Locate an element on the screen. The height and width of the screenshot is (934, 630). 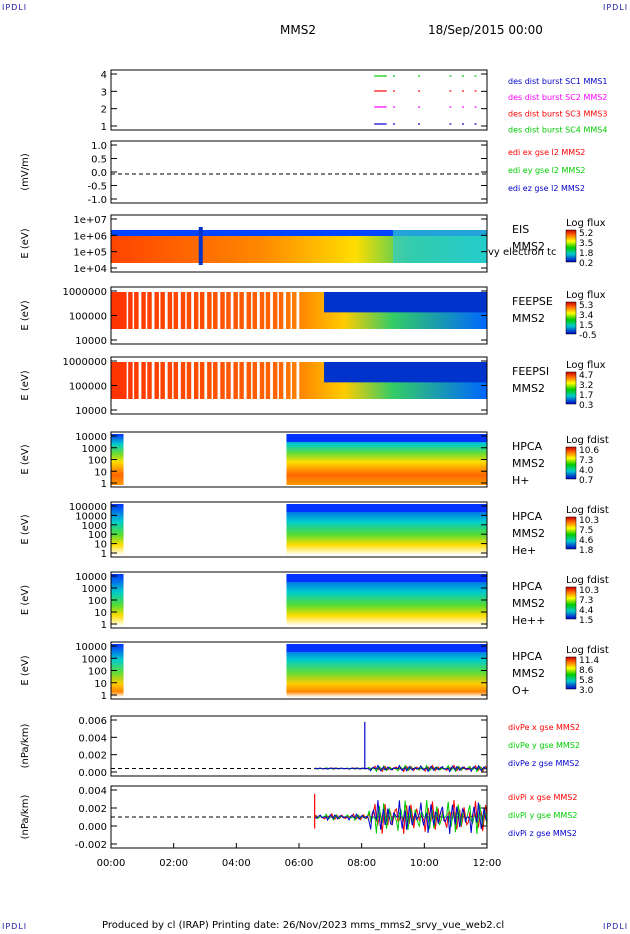
legend-entry: divPe z gse MMS2 is located at coordinates (543, 763).